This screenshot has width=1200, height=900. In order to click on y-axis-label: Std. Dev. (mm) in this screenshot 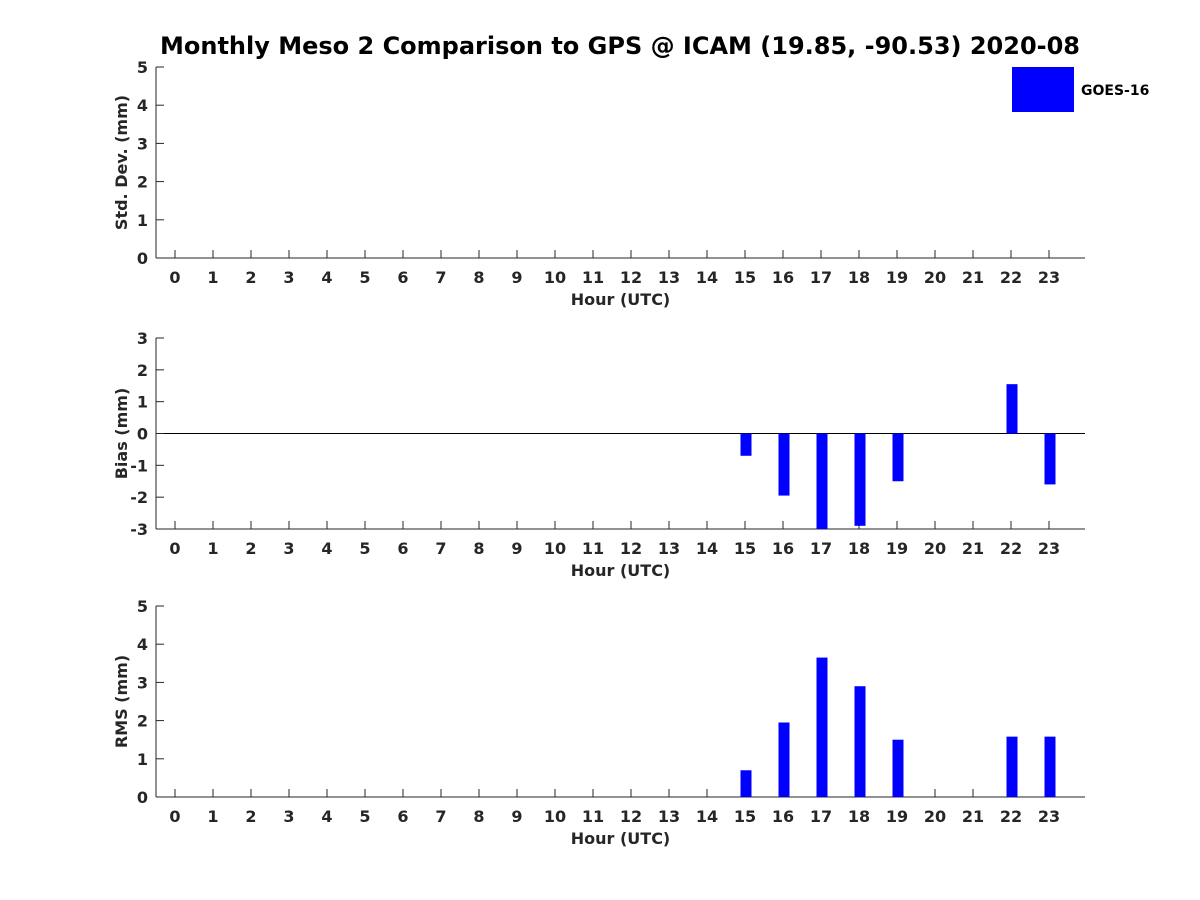, I will do `click(121, 162)`.